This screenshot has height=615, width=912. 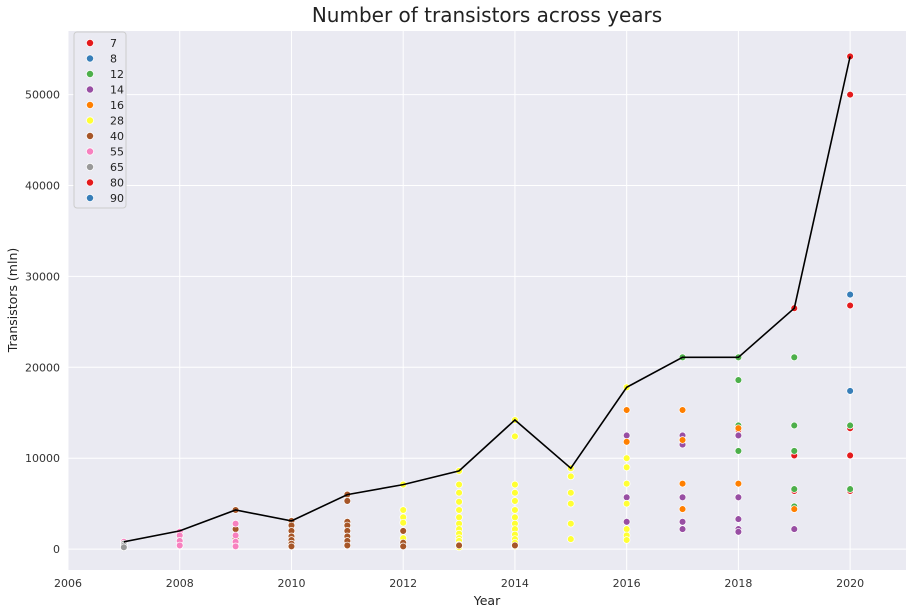 What do you see at coordinates (42, 186) in the screenshot?
I see `y-tick-label: 40000` at bounding box center [42, 186].